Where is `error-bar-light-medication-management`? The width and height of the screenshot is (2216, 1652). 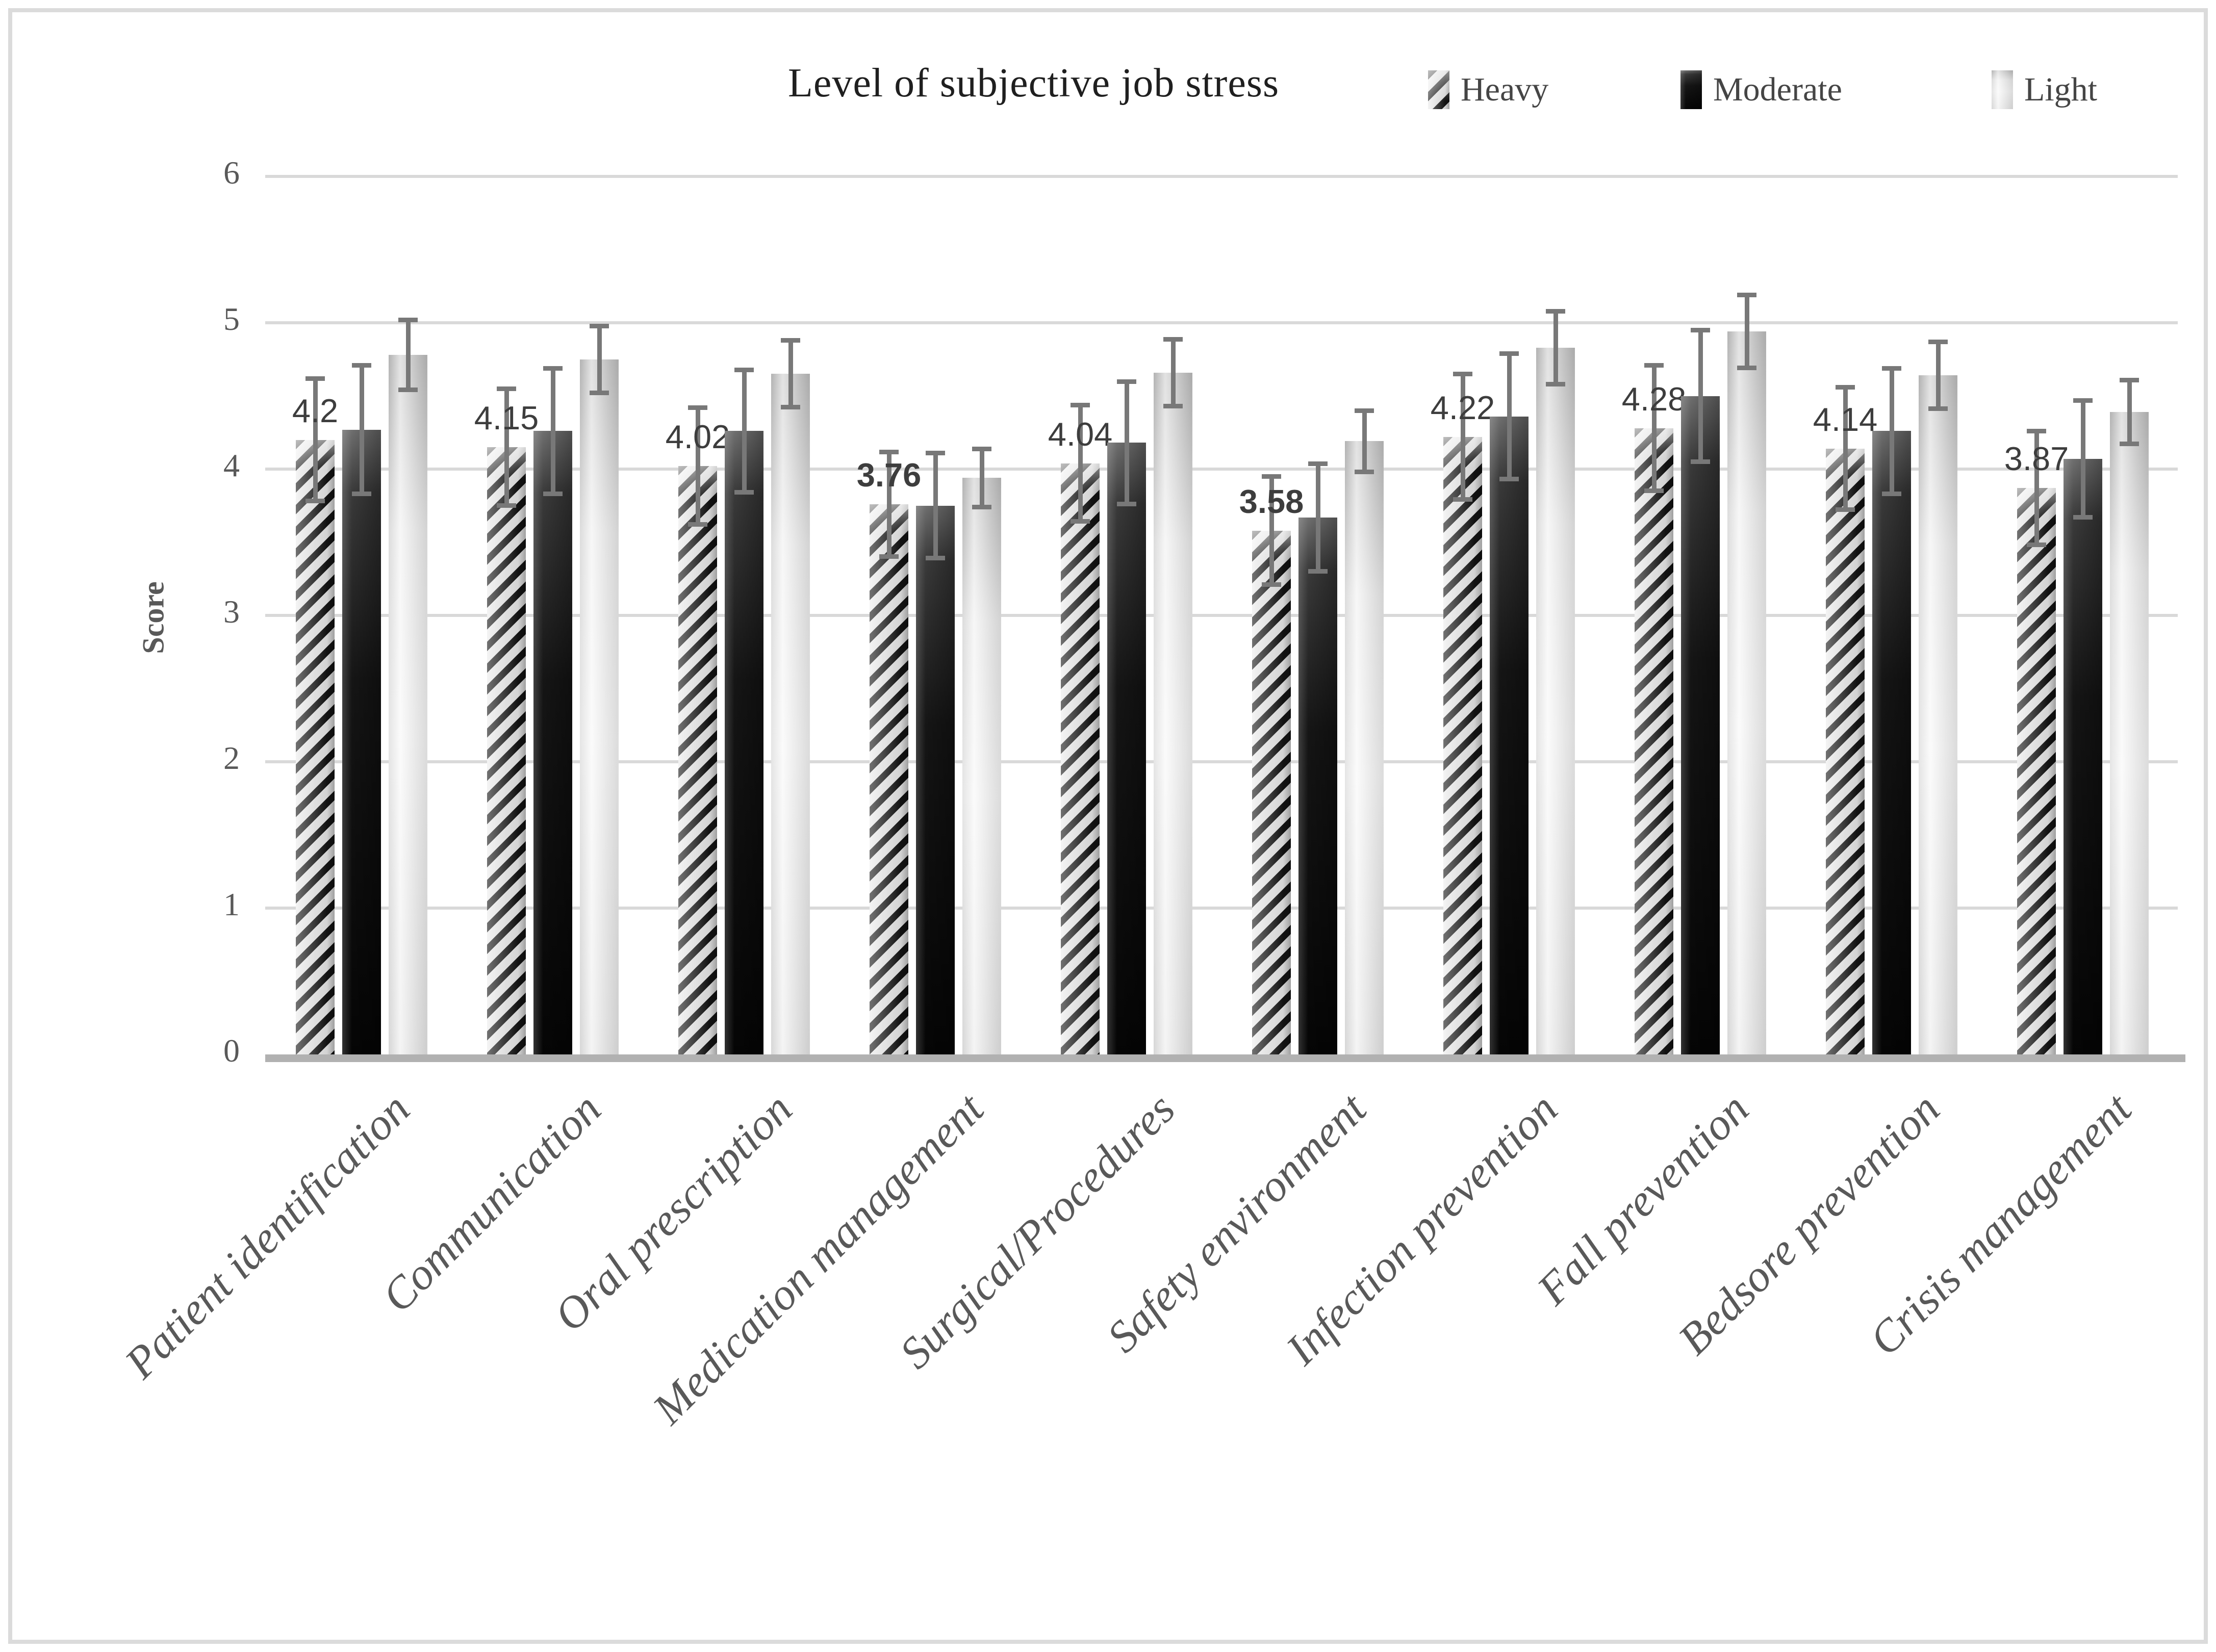
error-bar-light-medication-management is located at coordinates (981, 477).